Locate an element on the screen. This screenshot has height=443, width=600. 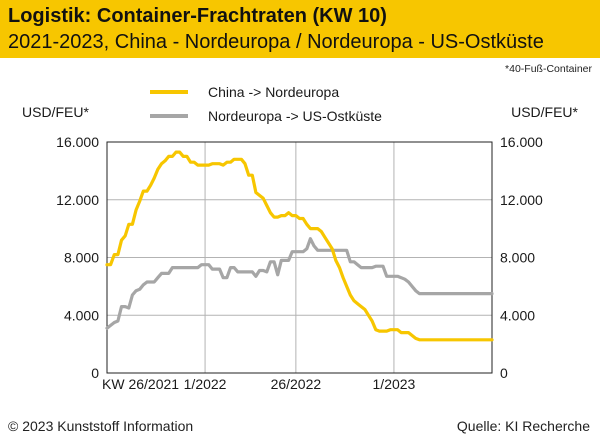
y-tick-label-left: 12.000 is located at coordinates (77, 200).